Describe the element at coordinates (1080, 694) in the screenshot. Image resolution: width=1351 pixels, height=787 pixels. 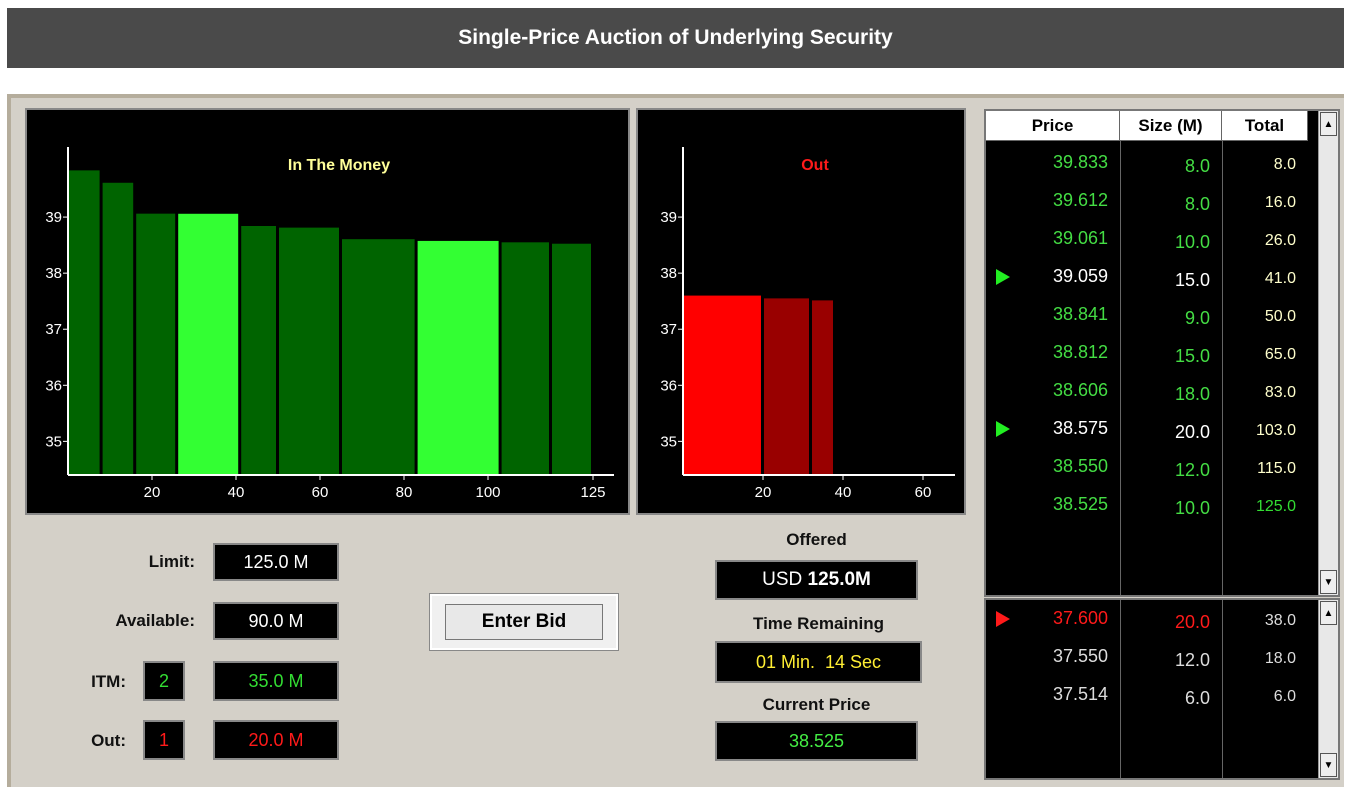
I see `cell-price: 37.514` at that location.